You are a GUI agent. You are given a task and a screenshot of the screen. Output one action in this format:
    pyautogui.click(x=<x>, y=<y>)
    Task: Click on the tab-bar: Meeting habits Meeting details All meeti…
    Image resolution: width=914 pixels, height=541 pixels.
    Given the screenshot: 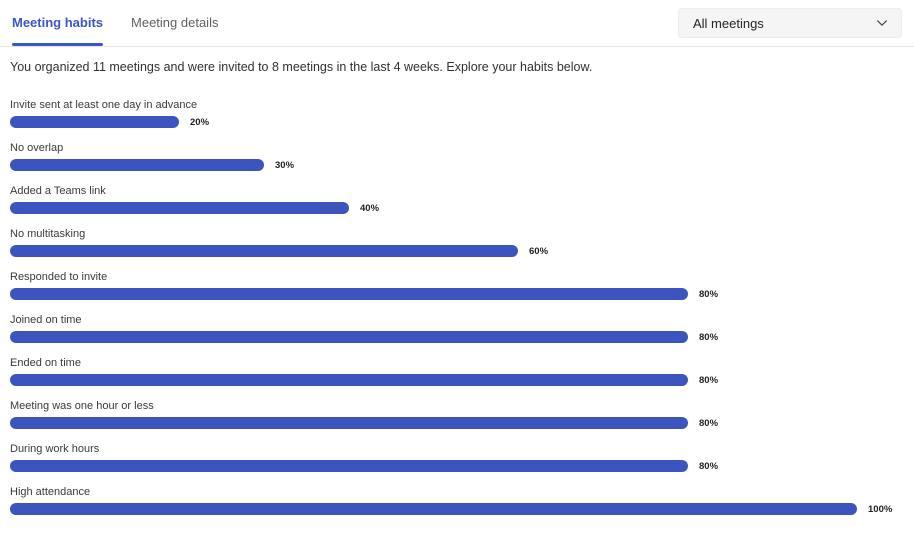 What is the action you would take?
    pyautogui.click(x=457, y=23)
    